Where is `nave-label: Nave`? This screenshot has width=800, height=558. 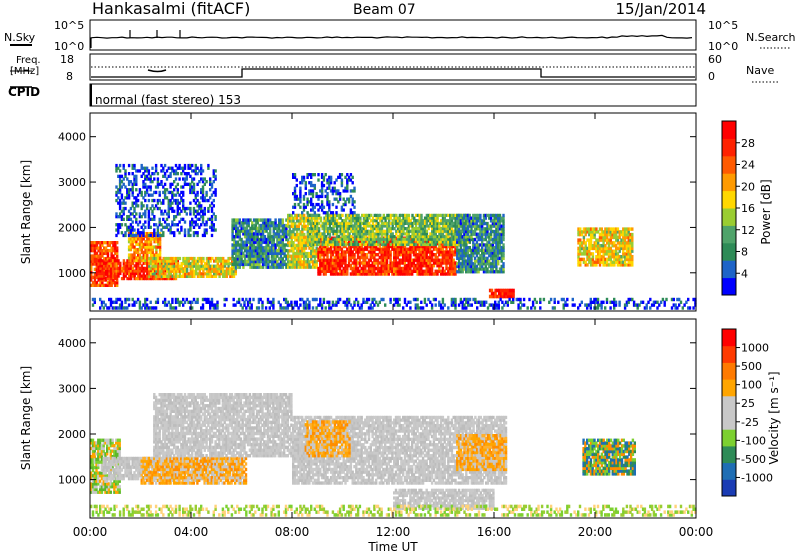
nave-label: Nave is located at coordinates (760, 70).